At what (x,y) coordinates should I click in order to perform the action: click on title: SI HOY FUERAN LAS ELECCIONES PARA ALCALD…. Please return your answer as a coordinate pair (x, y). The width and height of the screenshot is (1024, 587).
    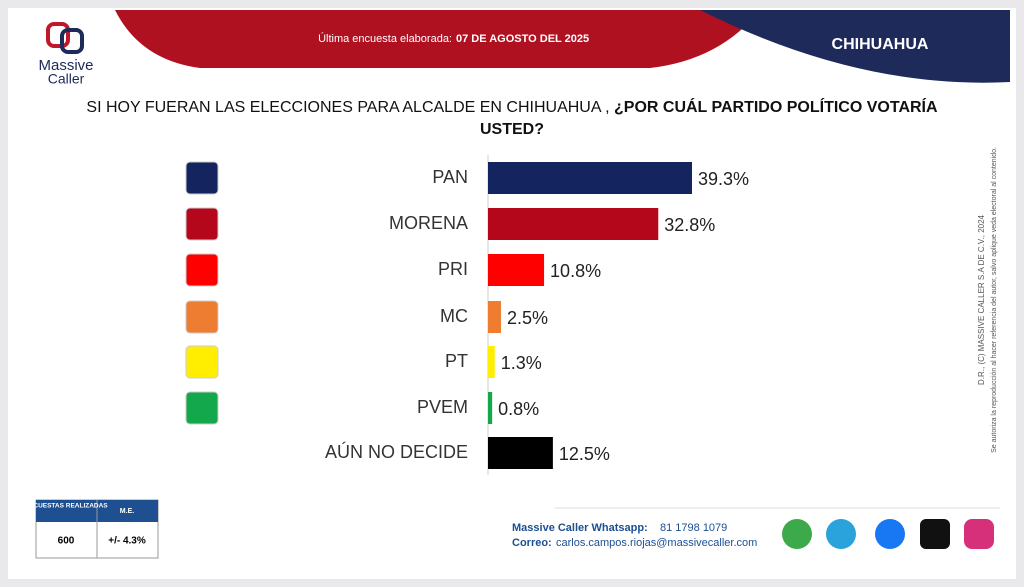
    Looking at the image, I should click on (348, 107).